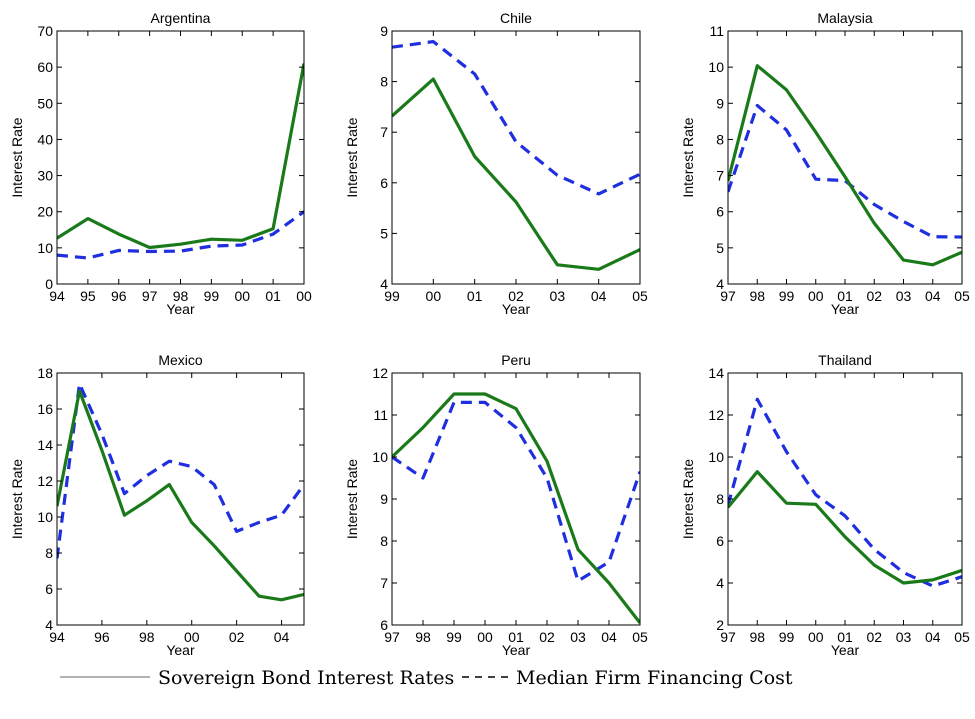  Describe the element at coordinates (720, 625) in the screenshot. I see `y-tick-label: 2` at that location.